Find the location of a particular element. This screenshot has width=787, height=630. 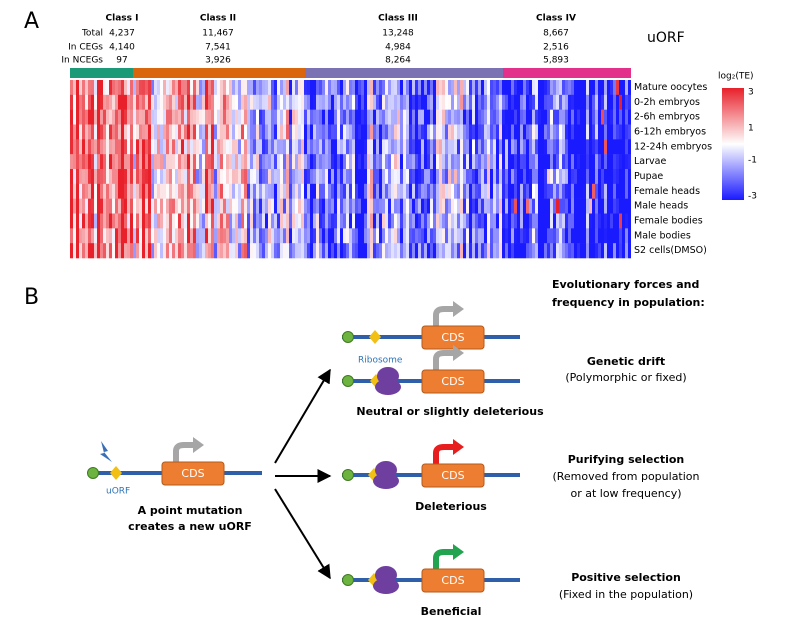

sample-label: Pupae is located at coordinates (648, 176).